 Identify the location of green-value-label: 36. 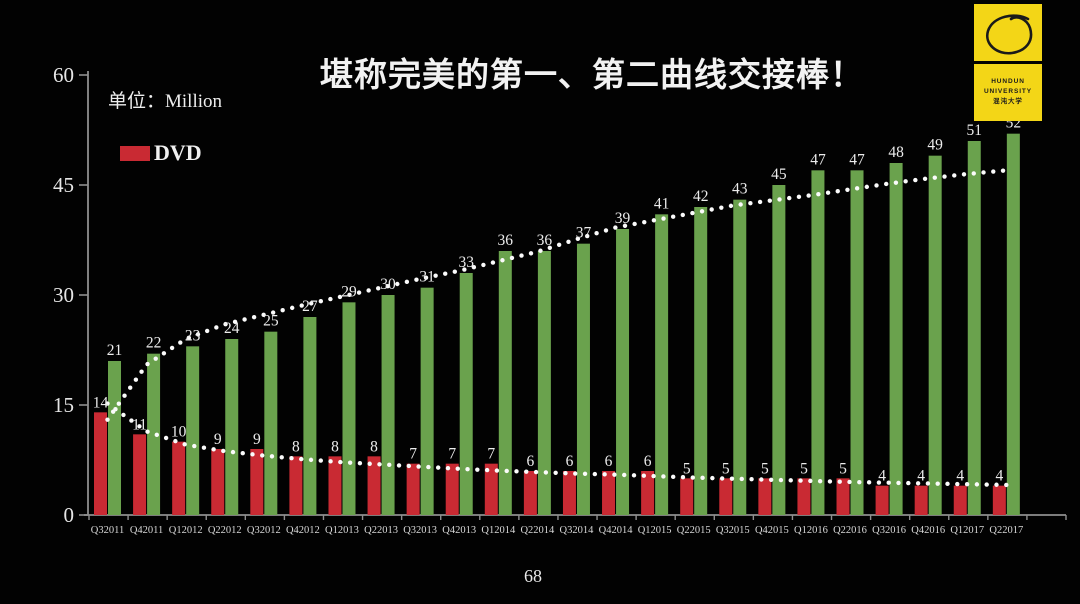
(506, 240).